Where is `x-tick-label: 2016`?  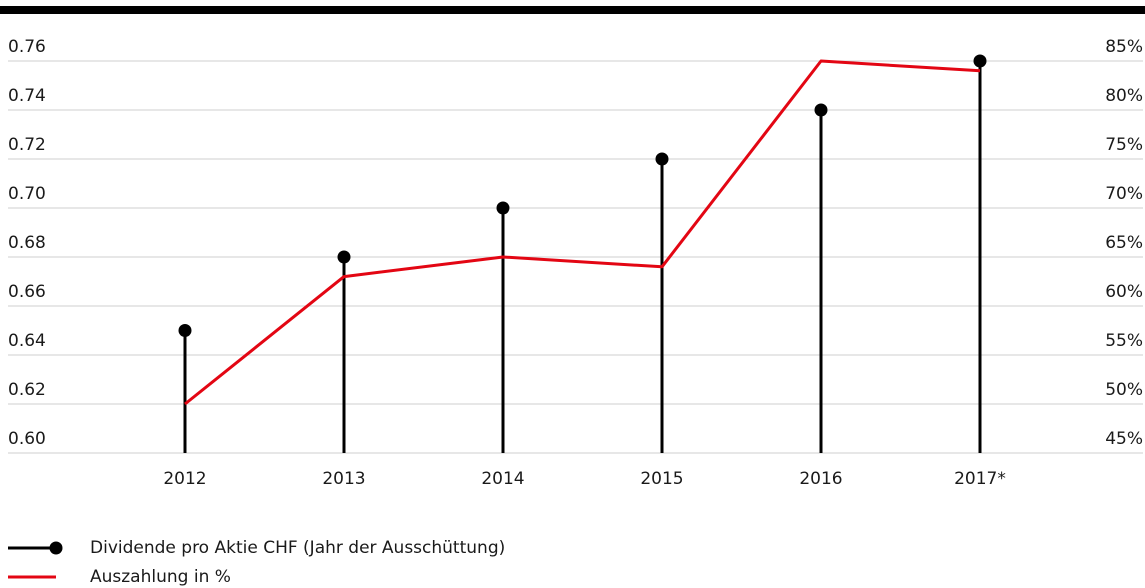 x-tick-label: 2016 is located at coordinates (820, 479).